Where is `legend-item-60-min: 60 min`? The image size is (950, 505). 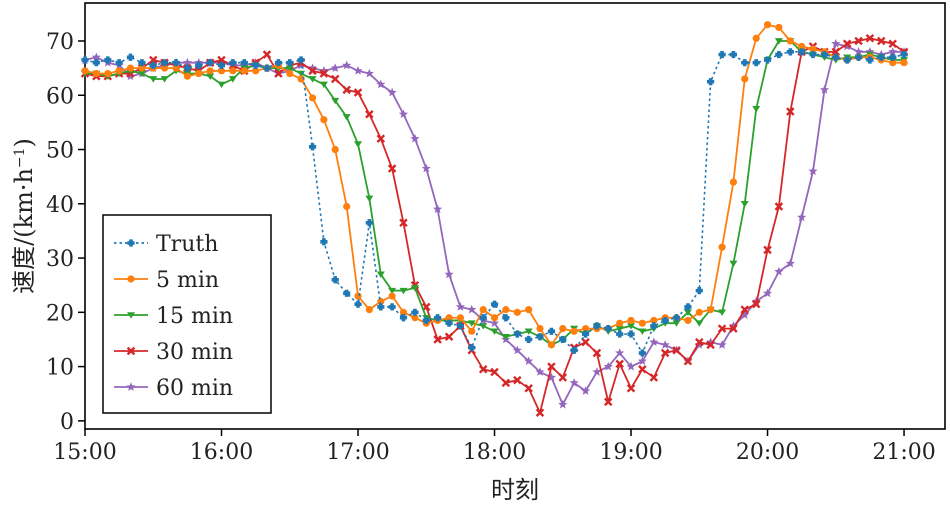
legend-item-60-min: 60 min is located at coordinates (173, 388).